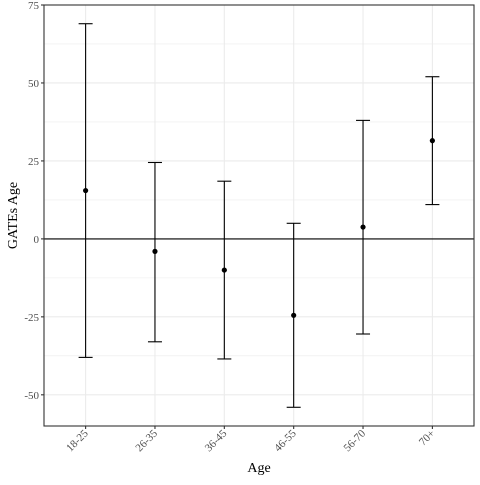 This screenshot has height=485, width=480. I want to click on y-tick-label: -25, so click(31, 318).